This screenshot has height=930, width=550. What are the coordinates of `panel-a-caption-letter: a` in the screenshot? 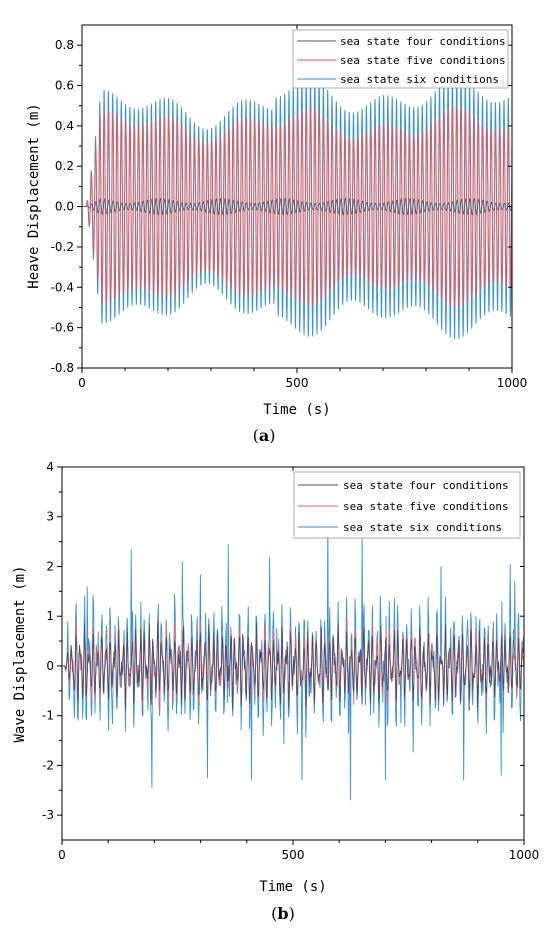 It's located at (264, 435).